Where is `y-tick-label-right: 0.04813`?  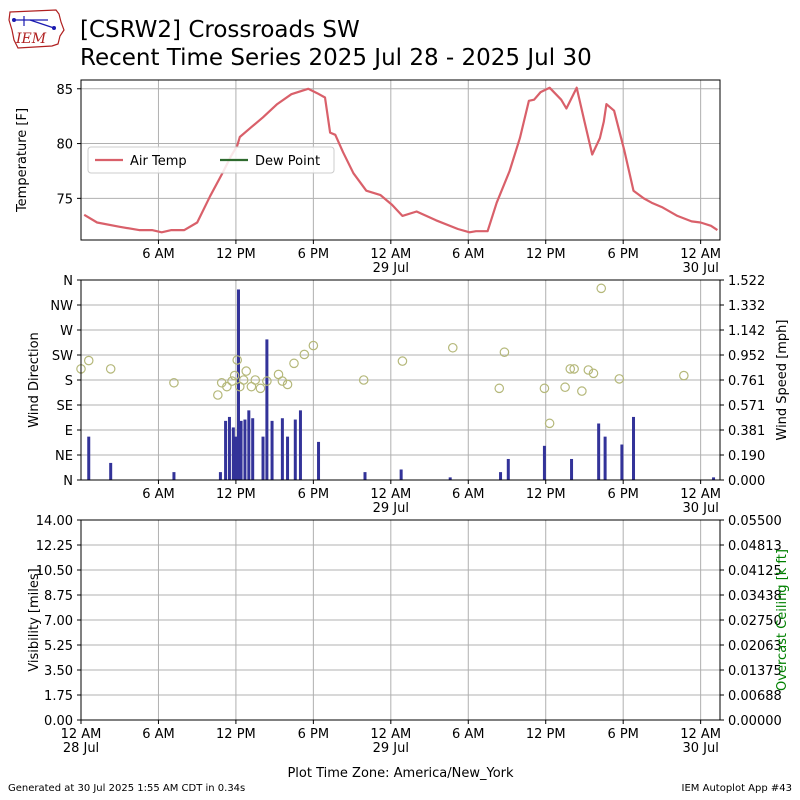
y-tick-label-right: 0.04813 is located at coordinates (755, 546).